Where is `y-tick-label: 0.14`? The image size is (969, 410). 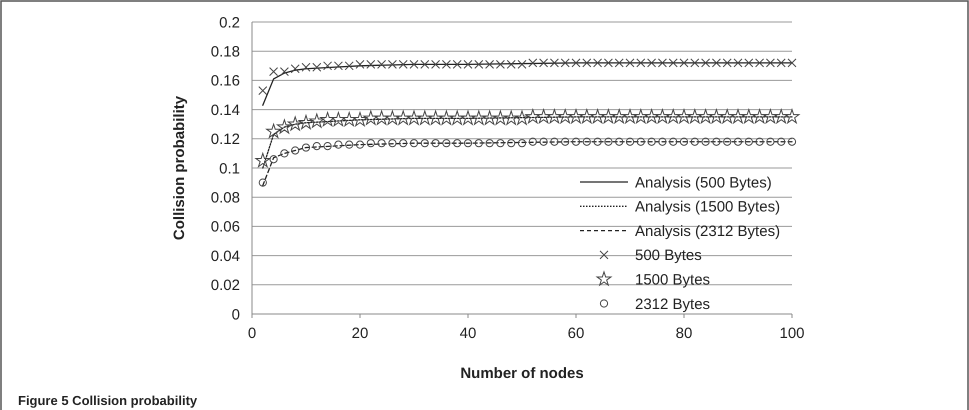
y-tick-label: 0.14 is located at coordinates (225, 110).